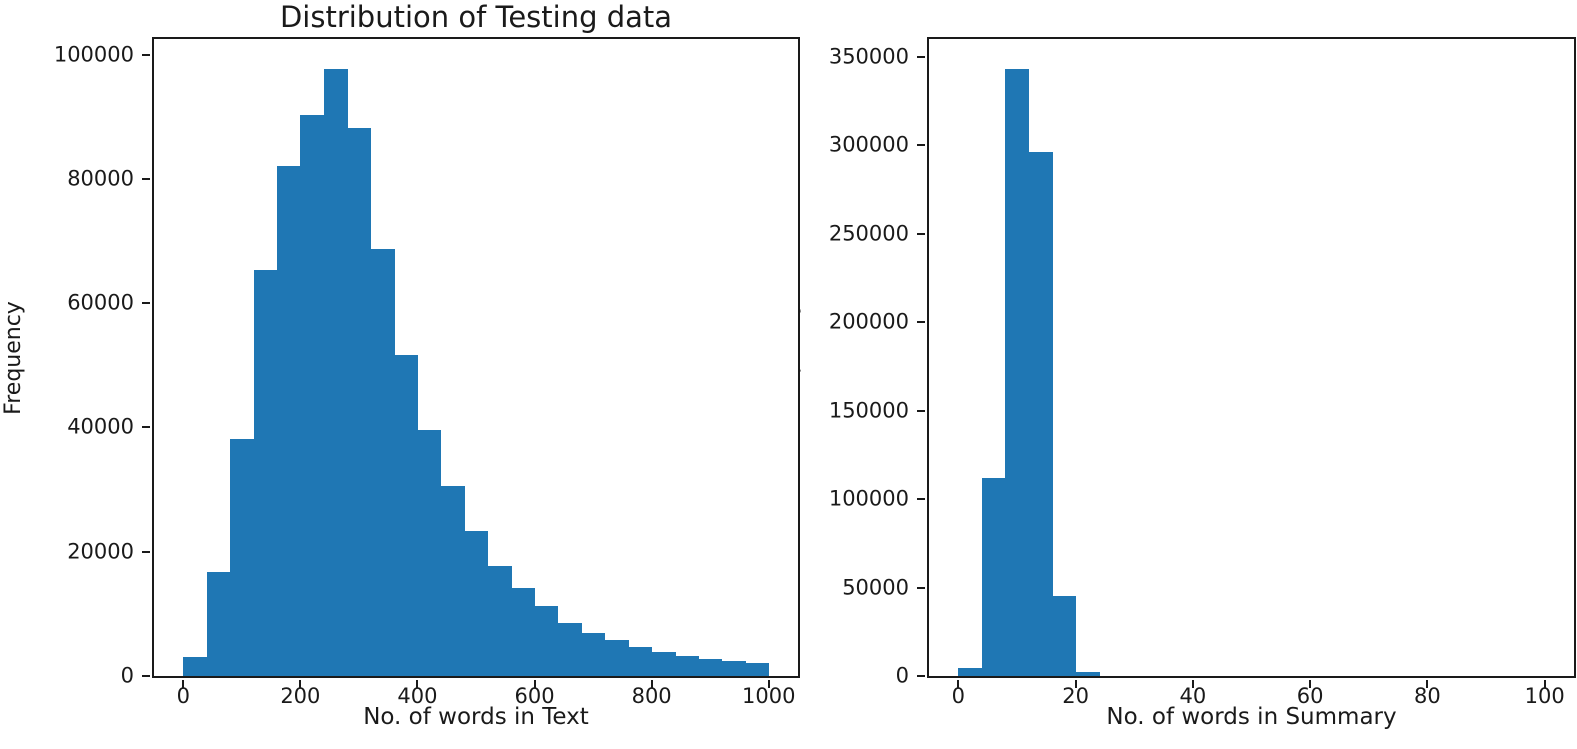 This screenshot has width=1577, height=749. Describe the element at coordinates (1427, 696) in the screenshot. I see `x-tick-label: 80` at that location.